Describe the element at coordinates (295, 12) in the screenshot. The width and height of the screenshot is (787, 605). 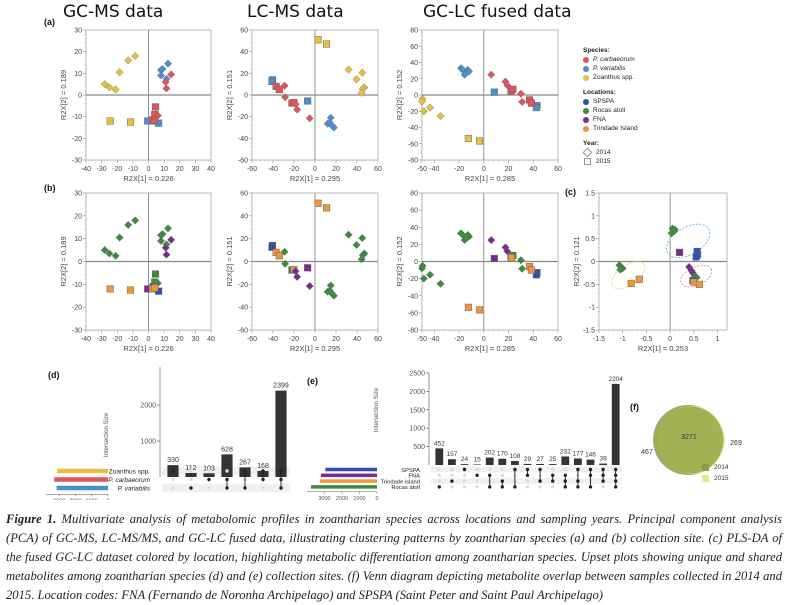
I see `column-title-lcms: LC-MS data` at that location.